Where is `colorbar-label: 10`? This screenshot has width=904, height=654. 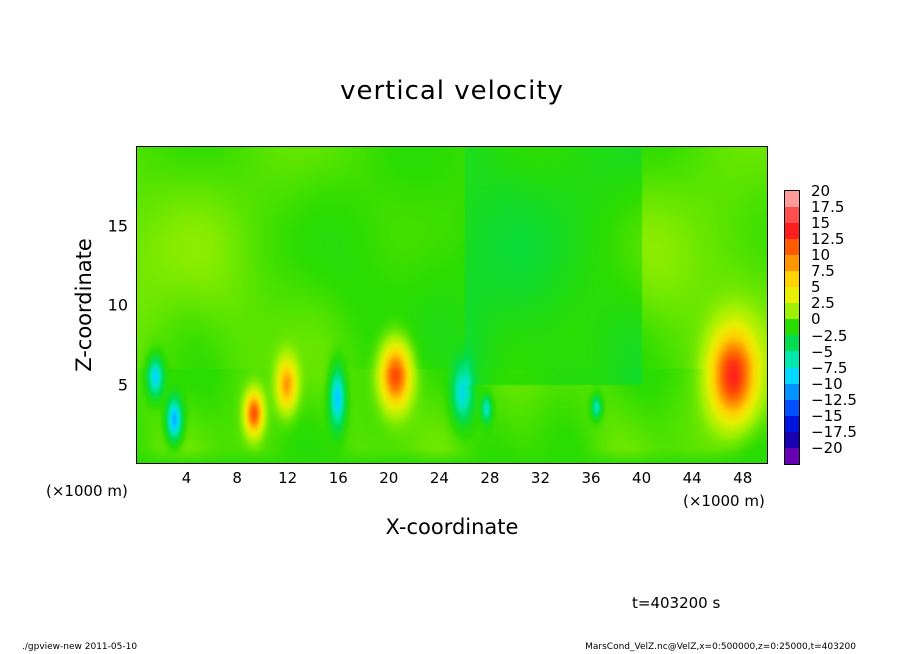
colorbar-label: 10 is located at coordinates (821, 255).